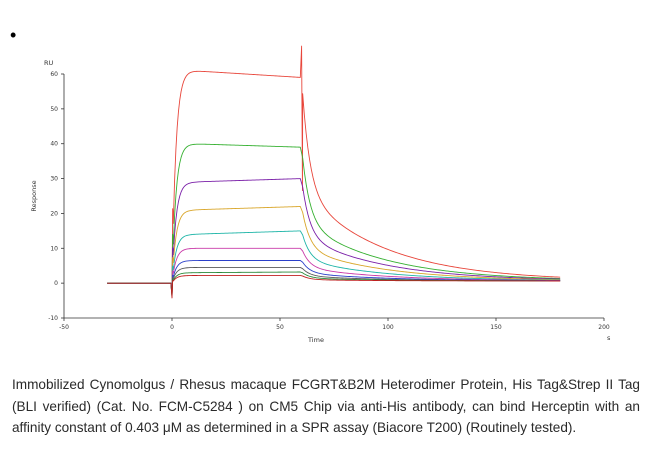 The height and width of the screenshot is (468, 650). Describe the element at coordinates (609, 338) in the screenshot. I see `x-unit-label: s` at that location.